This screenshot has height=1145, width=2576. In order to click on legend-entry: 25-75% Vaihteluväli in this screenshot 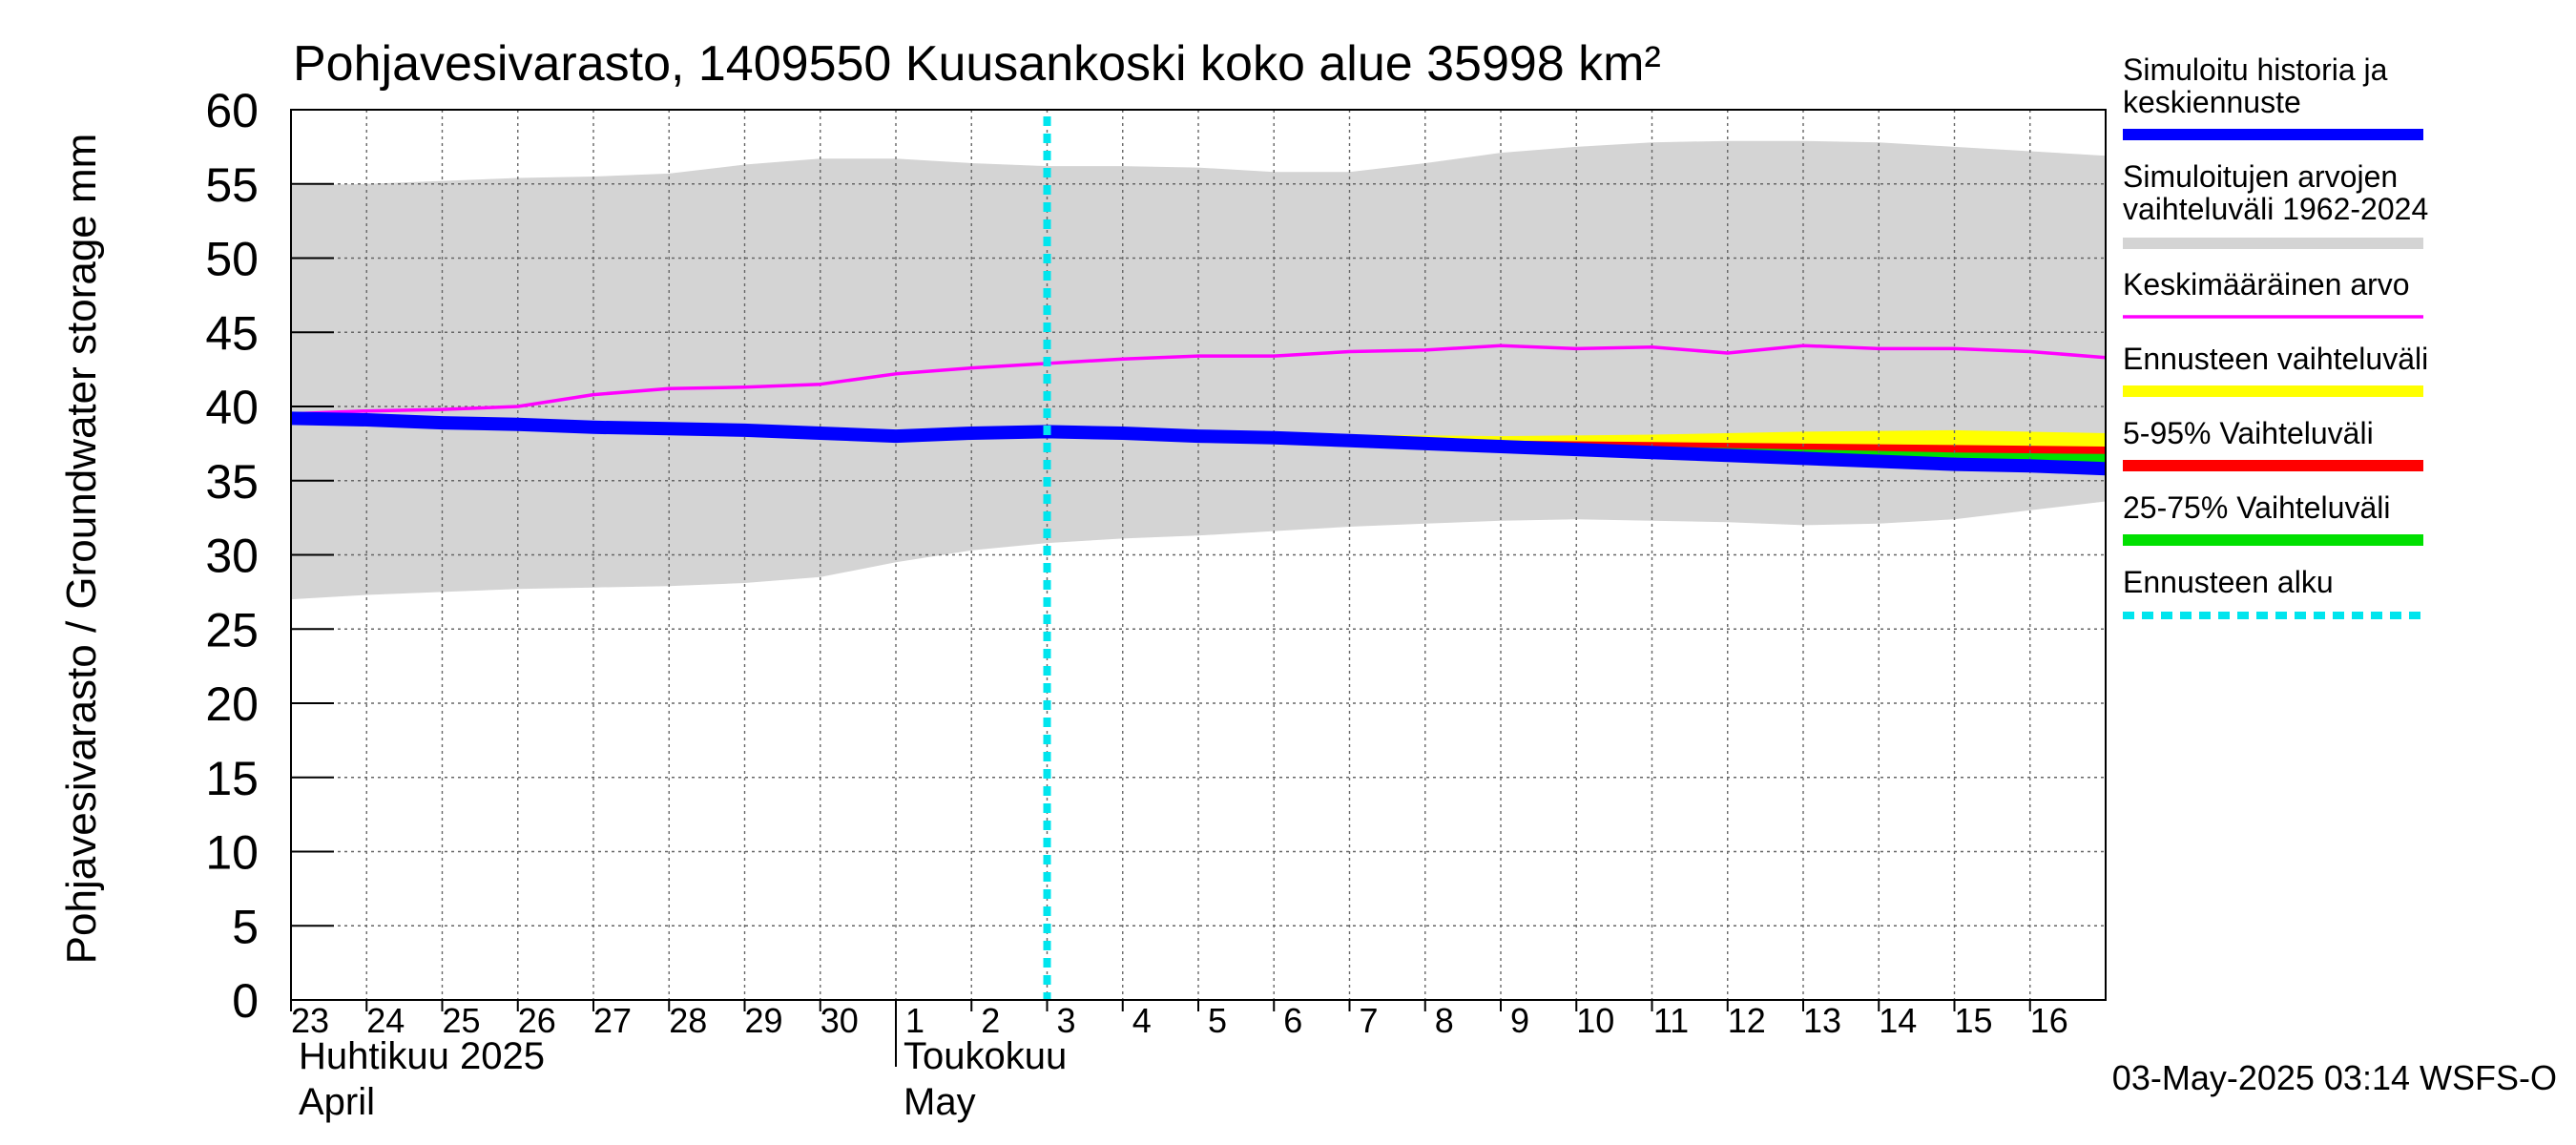, I will do `click(2273, 518)`.